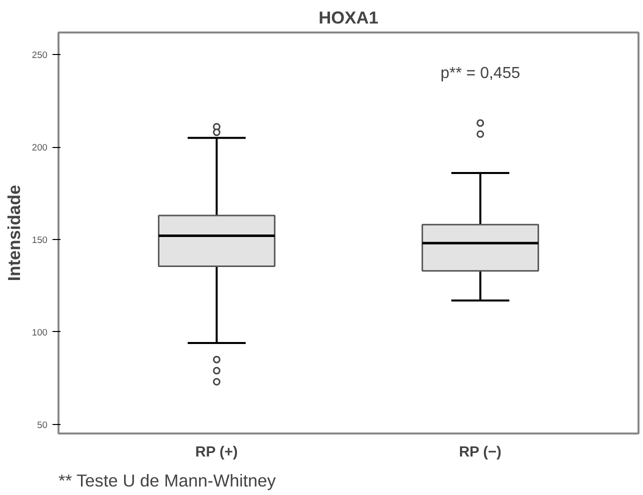 This screenshot has width=643, height=495. What do you see at coordinates (216, 452) in the screenshot?
I see `x-tick-label: RP (+)` at bounding box center [216, 452].